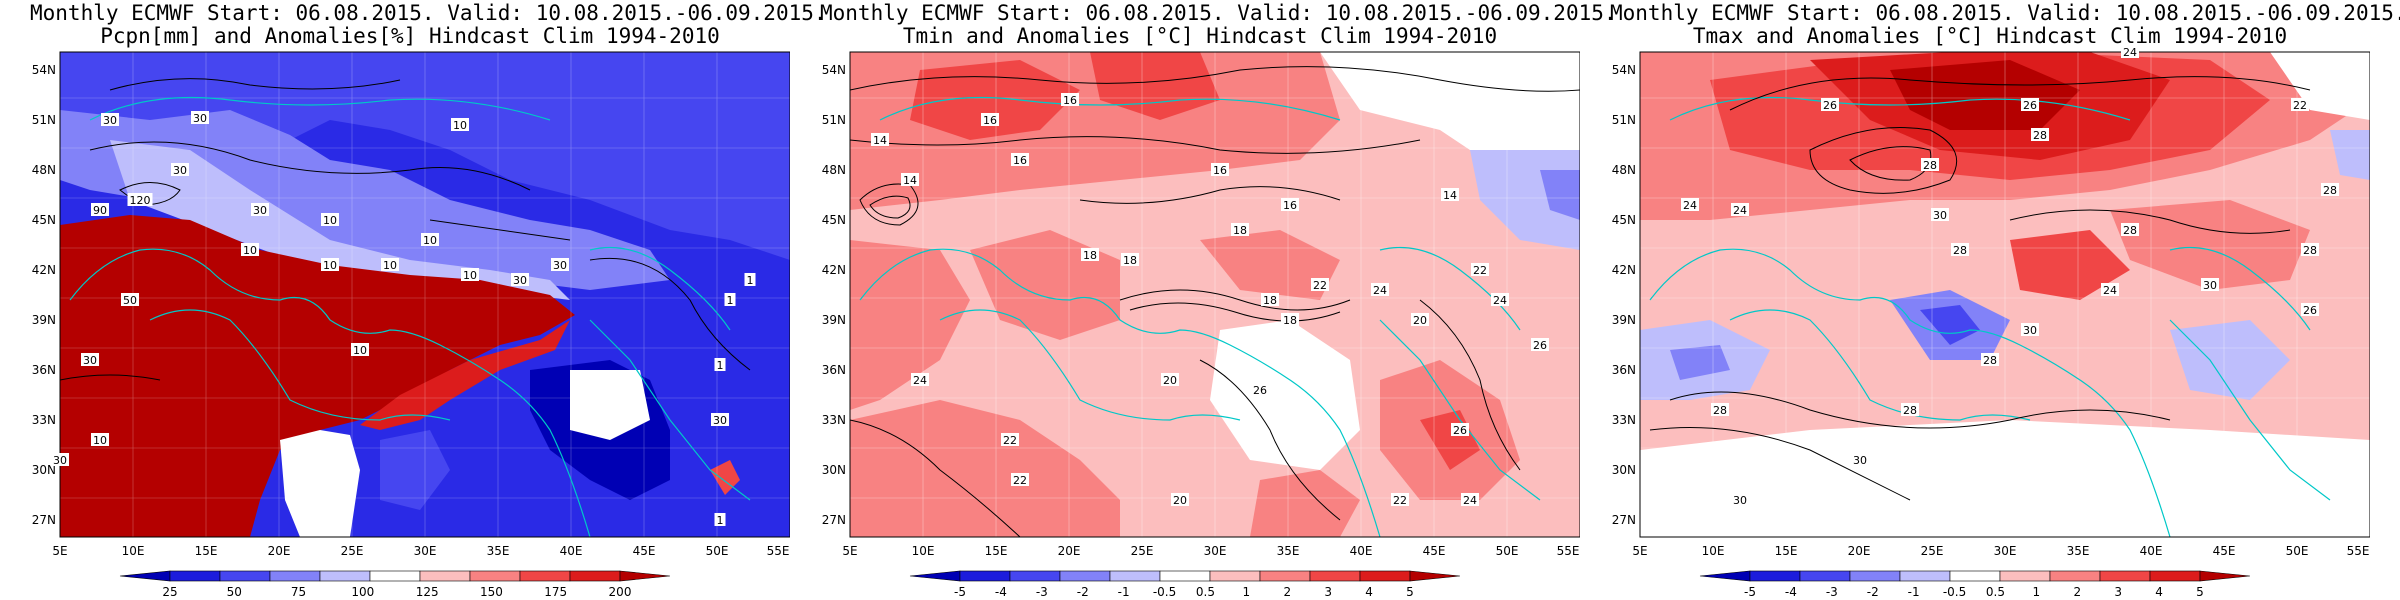 This screenshot has width=2400, height=600. Describe the element at coordinates (140, 200) in the screenshot. I see `svg-text: 120` at that location.